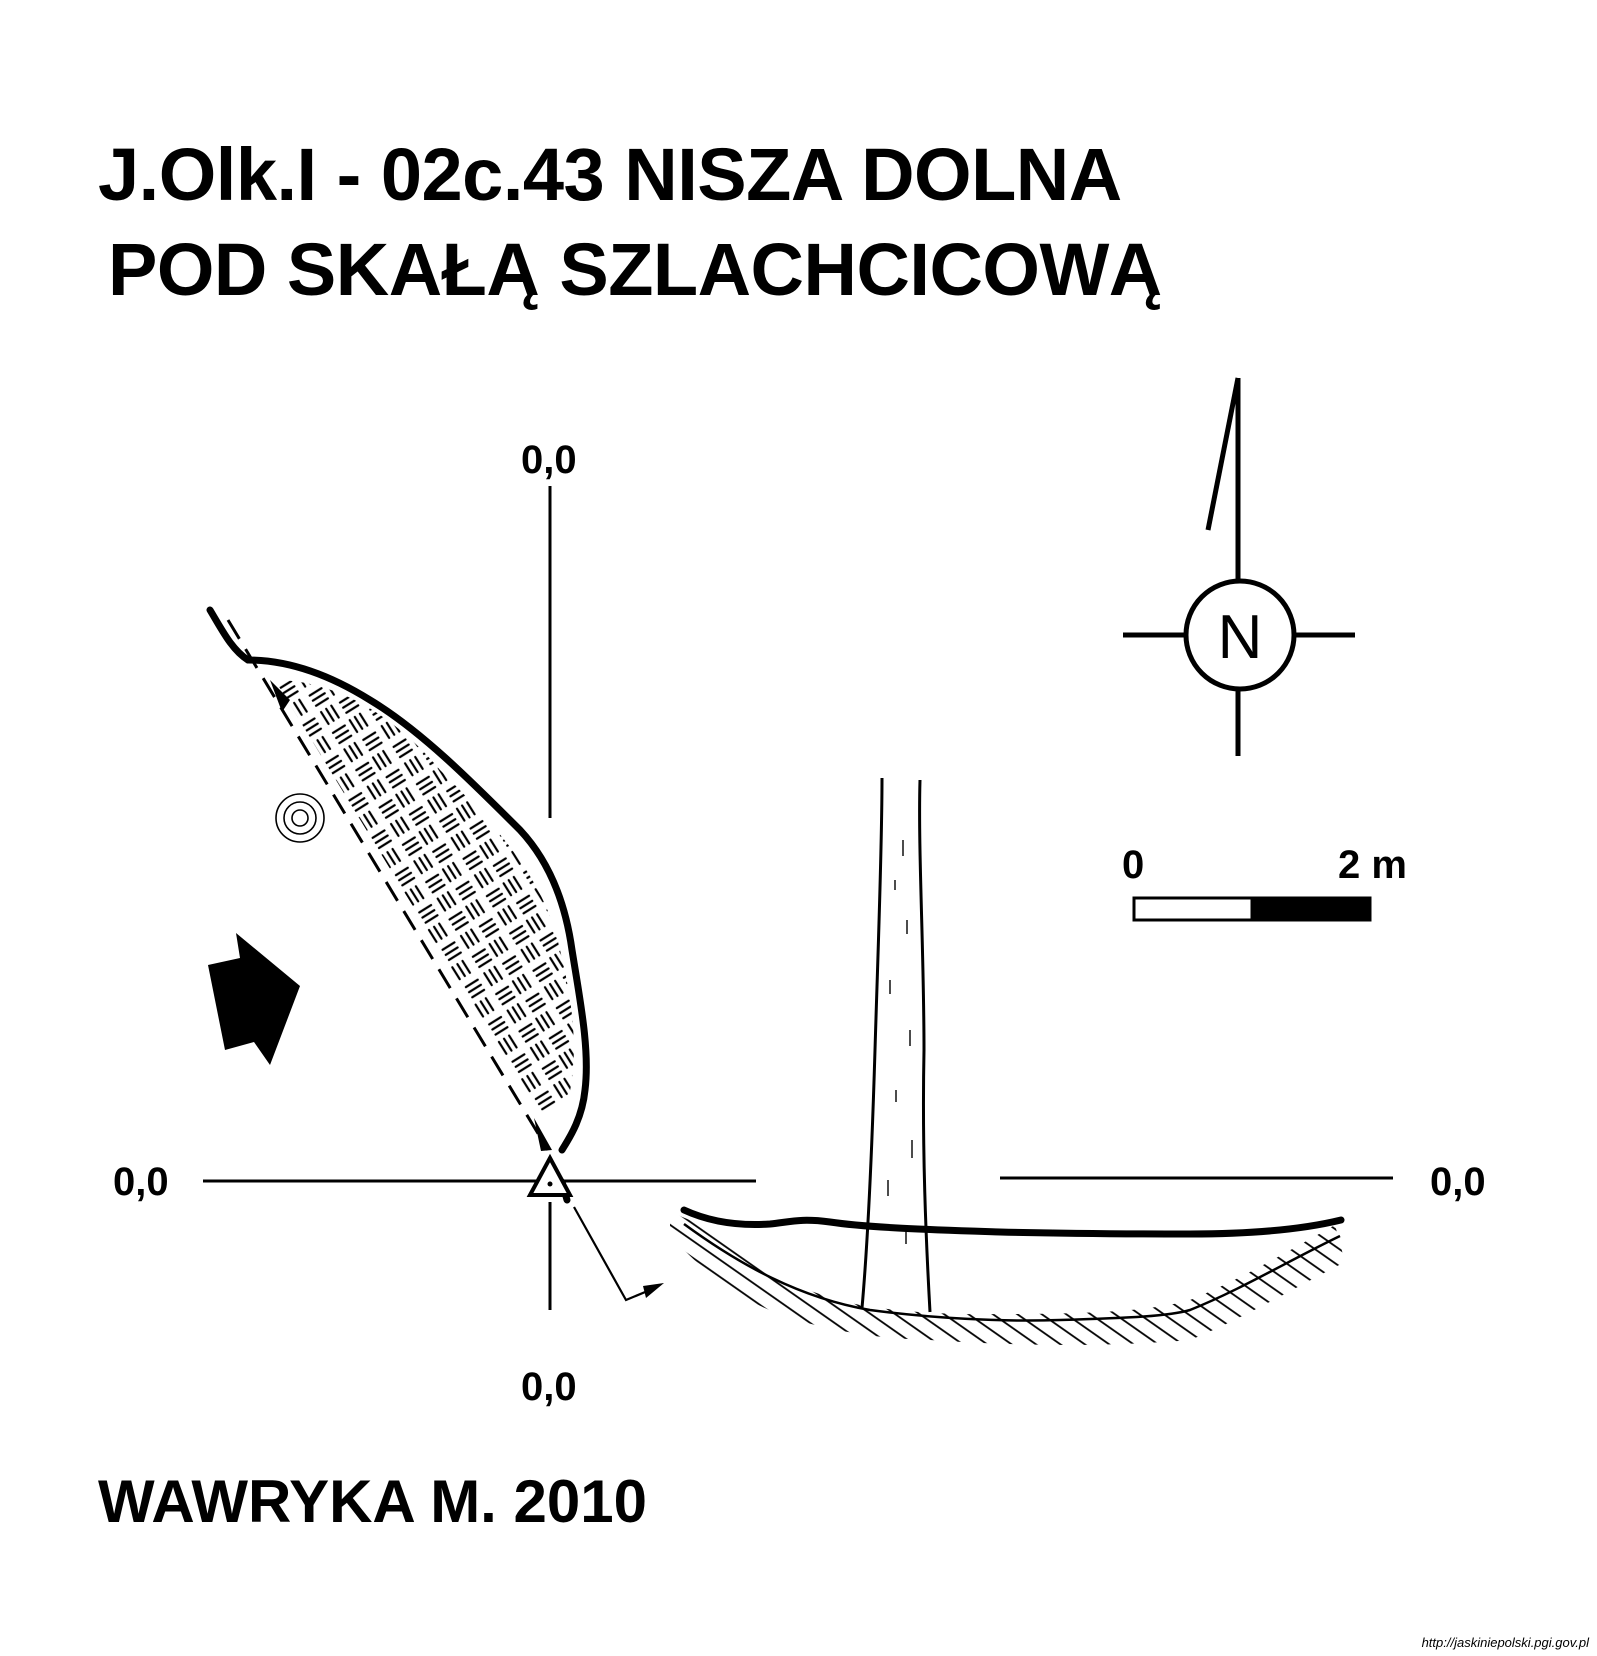 This screenshot has height=1656, width=1597. What do you see at coordinates (254, 999) in the screenshot?
I see `entrance-direction-arrow-icon` at bounding box center [254, 999].